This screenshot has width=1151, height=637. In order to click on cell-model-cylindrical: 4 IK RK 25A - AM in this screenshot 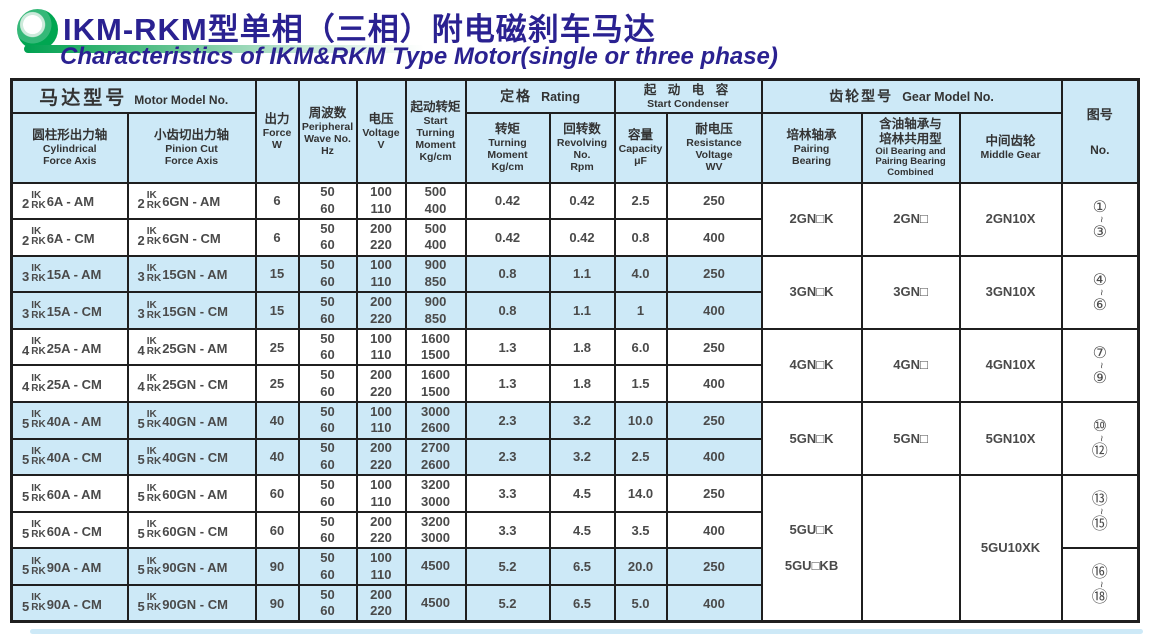, I will do `click(69, 347)`.